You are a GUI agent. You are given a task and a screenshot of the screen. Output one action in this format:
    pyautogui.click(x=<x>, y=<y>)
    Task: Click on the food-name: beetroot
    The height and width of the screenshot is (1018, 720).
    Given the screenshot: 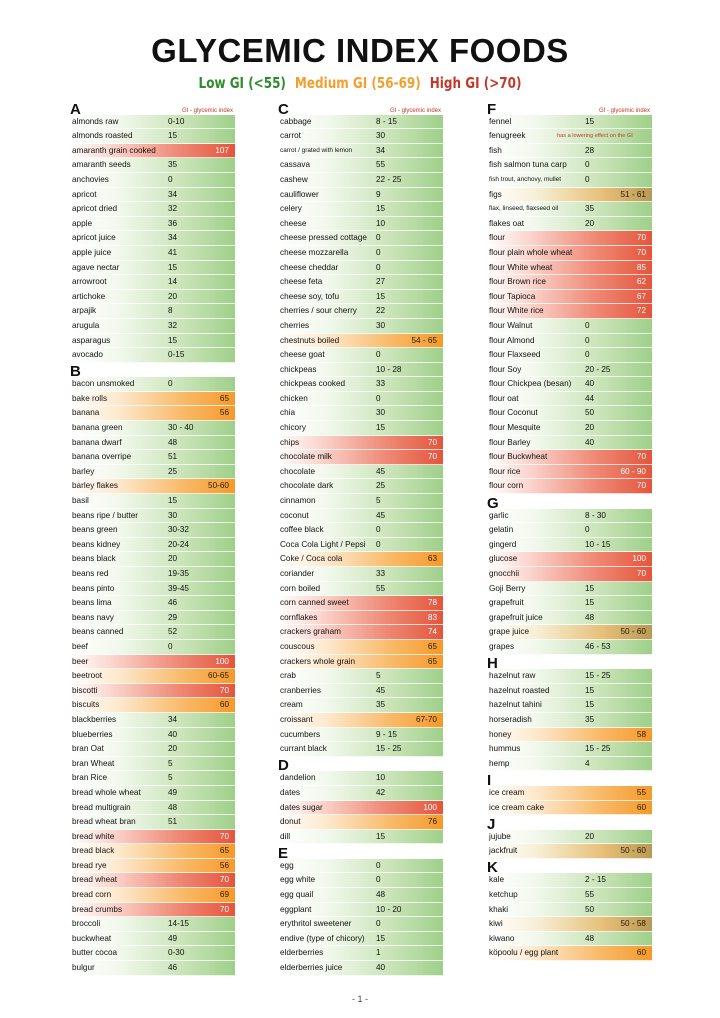 What is the action you would take?
    pyautogui.click(x=87, y=676)
    